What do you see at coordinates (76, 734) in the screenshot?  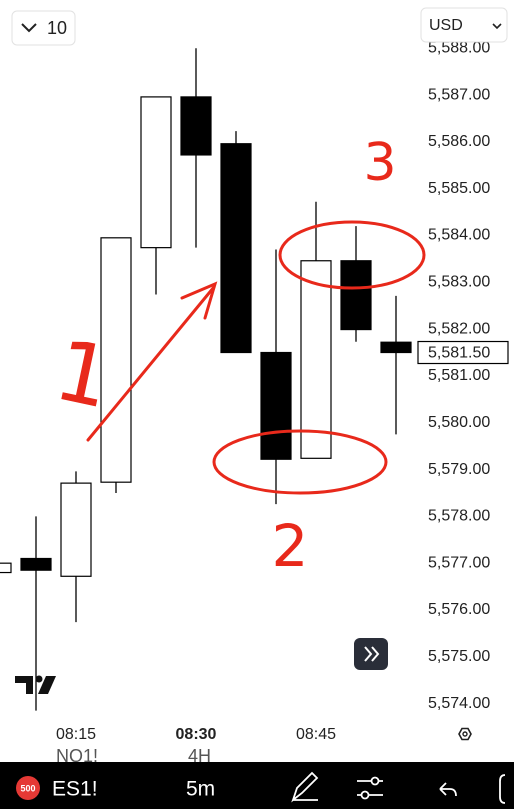 I see `x-tick-label: 08:15` at bounding box center [76, 734].